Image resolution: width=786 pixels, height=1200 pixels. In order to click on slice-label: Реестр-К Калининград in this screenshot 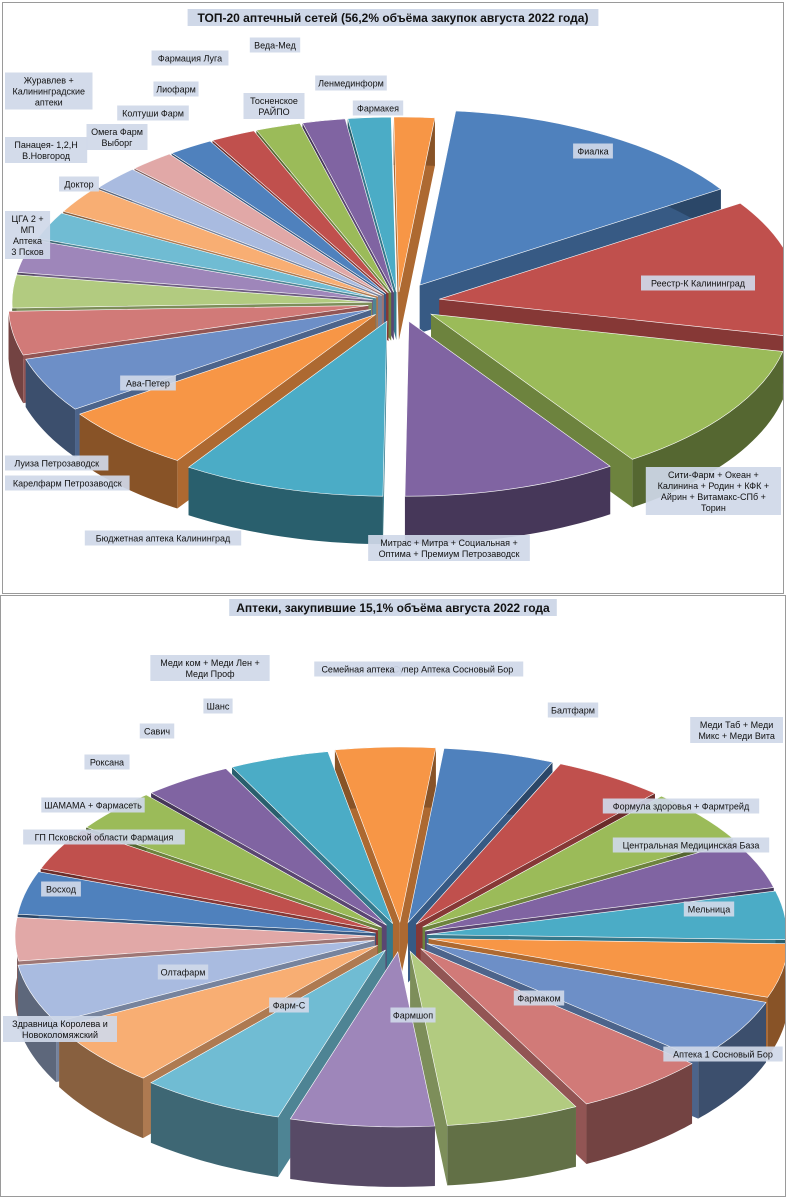, I will do `click(698, 283)`.